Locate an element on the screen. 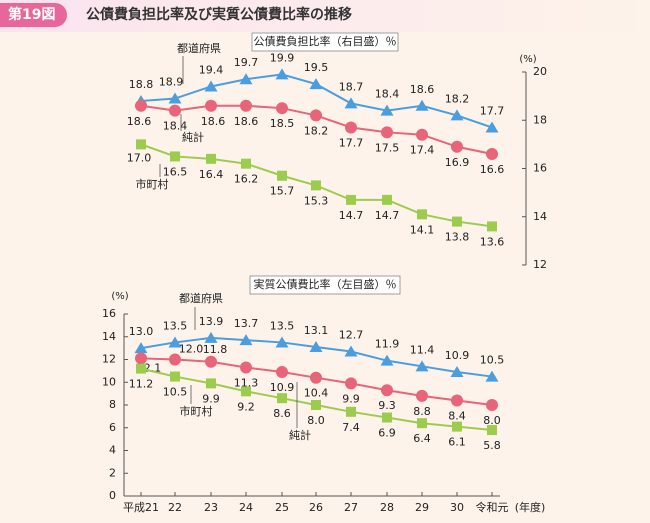 The width and height of the screenshot is (650, 523). bottom-data-label: 9.3 is located at coordinates (387, 405).